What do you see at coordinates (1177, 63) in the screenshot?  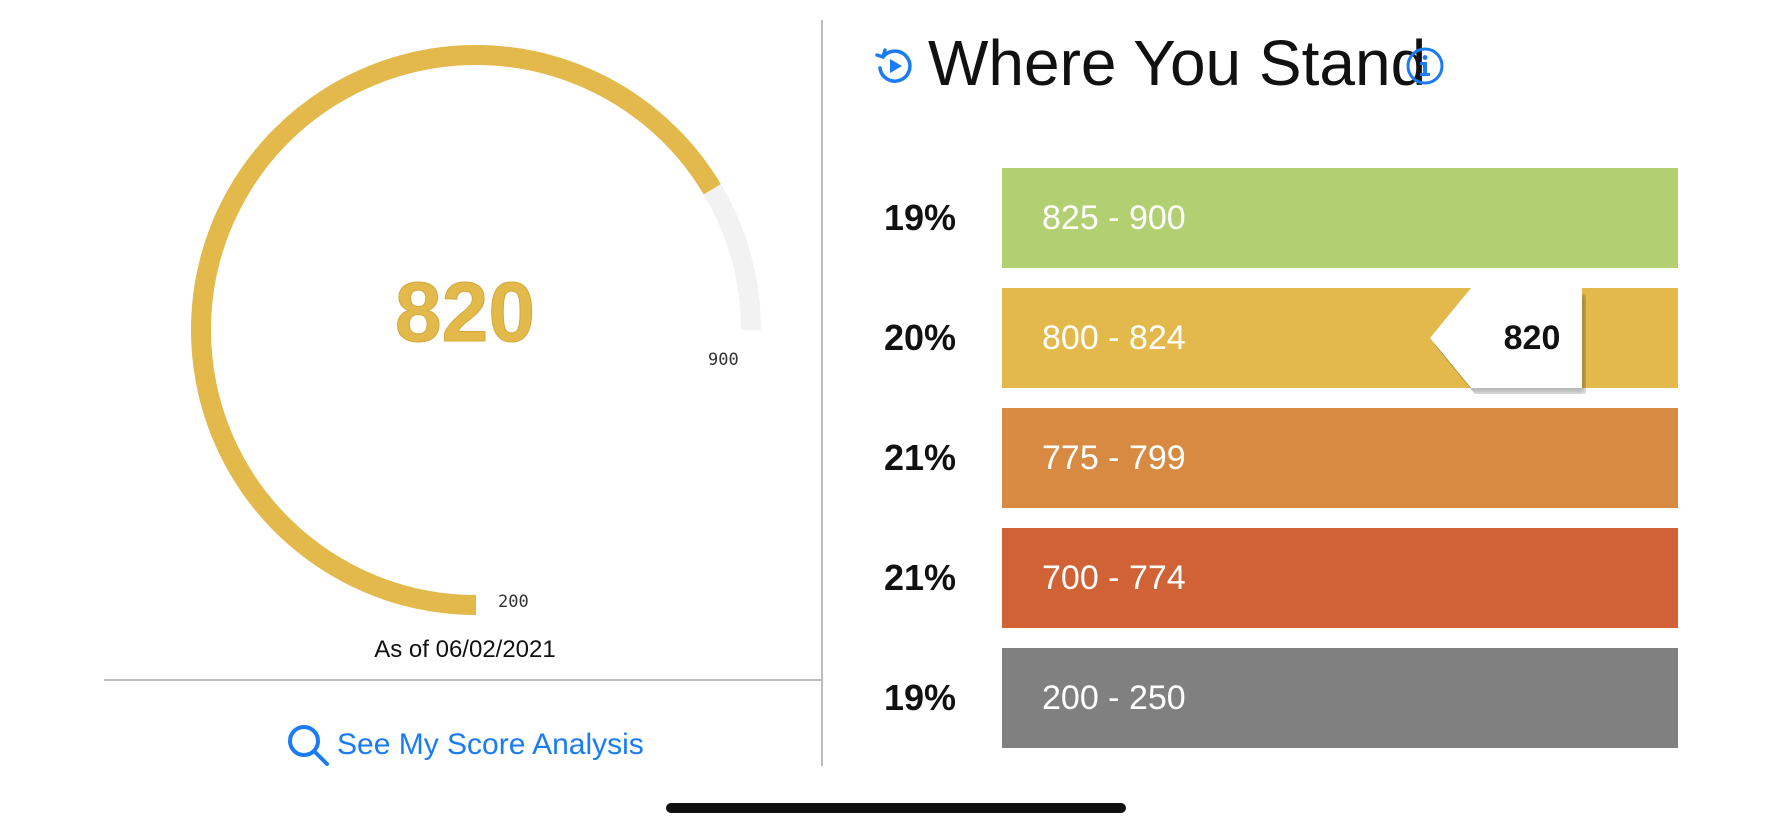 I see `page-title: Where You Stand` at bounding box center [1177, 63].